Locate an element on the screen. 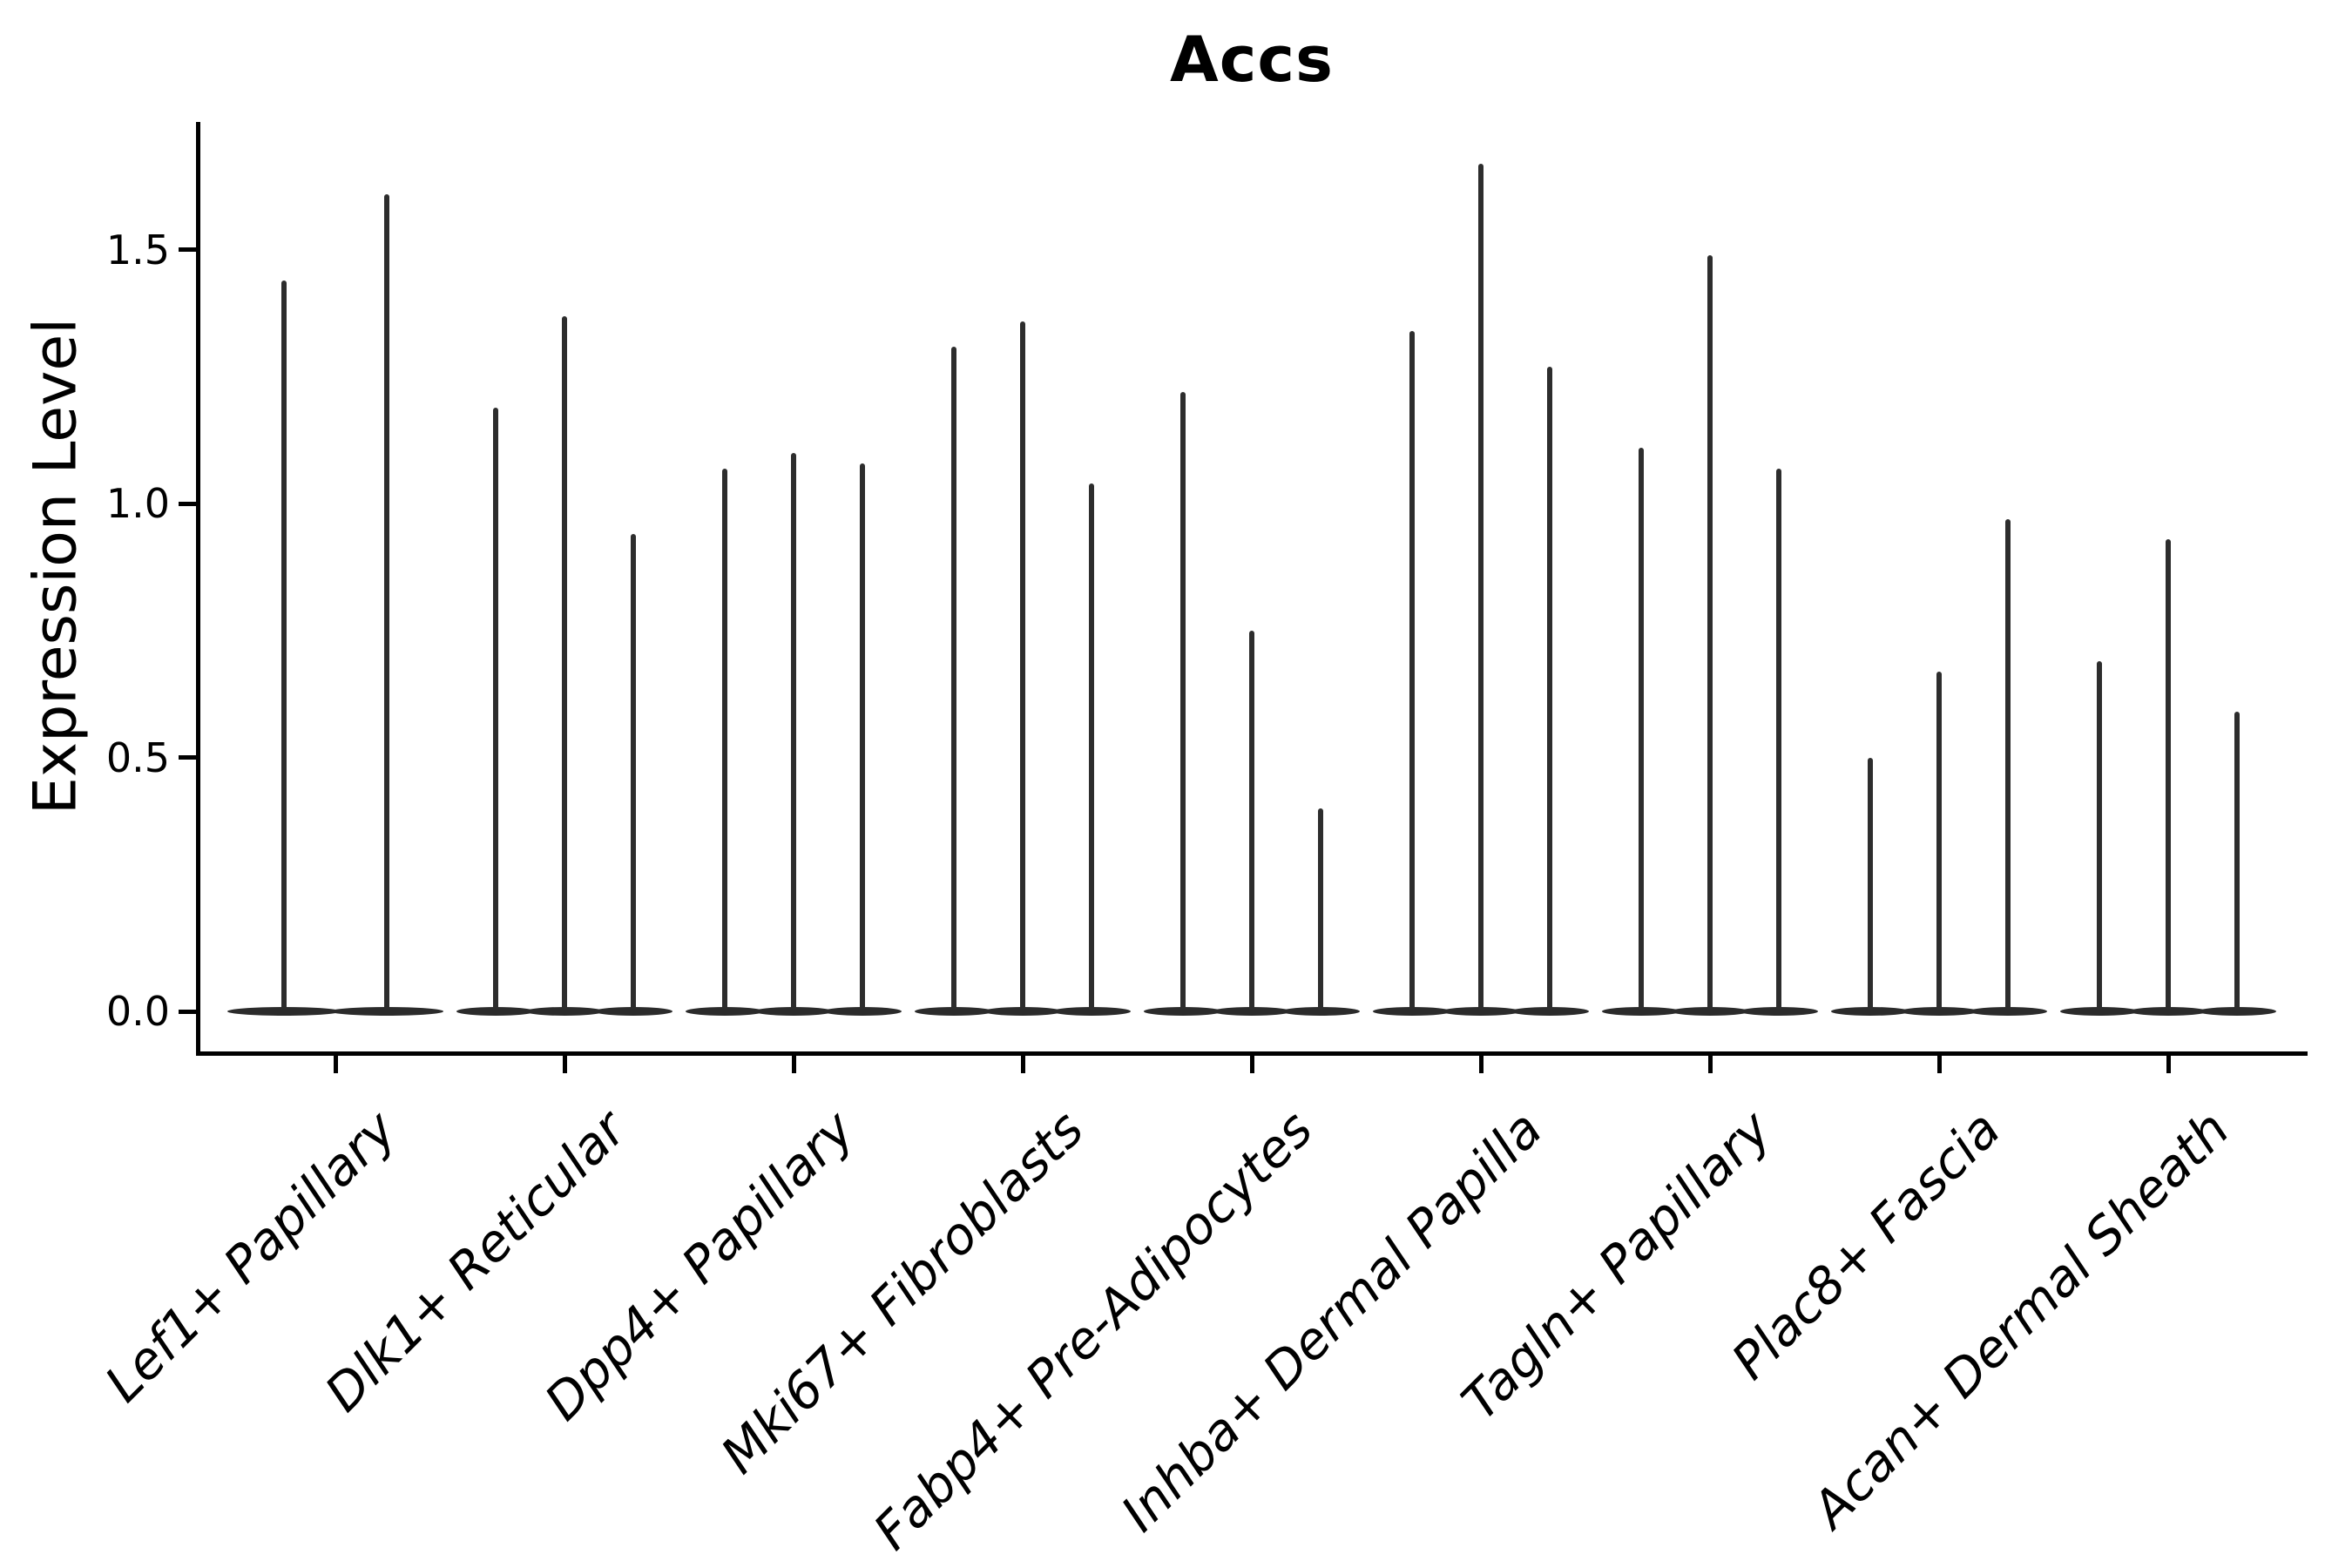 This screenshot has height=1568, width=2352. x-axis-category-label: Inhba+ Dermal Papilla is located at coordinates (1331, 1321).